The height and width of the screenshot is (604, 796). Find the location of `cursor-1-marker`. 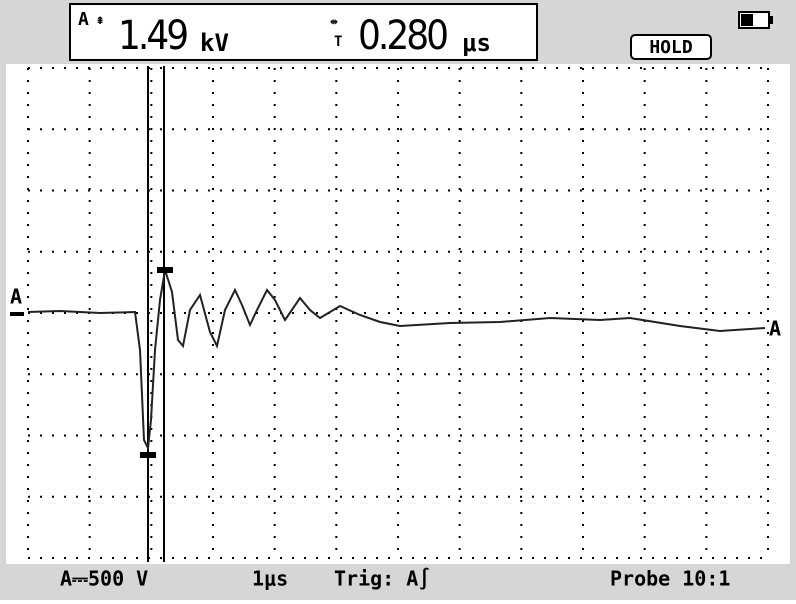

cursor-1-marker is located at coordinates (148, 455).